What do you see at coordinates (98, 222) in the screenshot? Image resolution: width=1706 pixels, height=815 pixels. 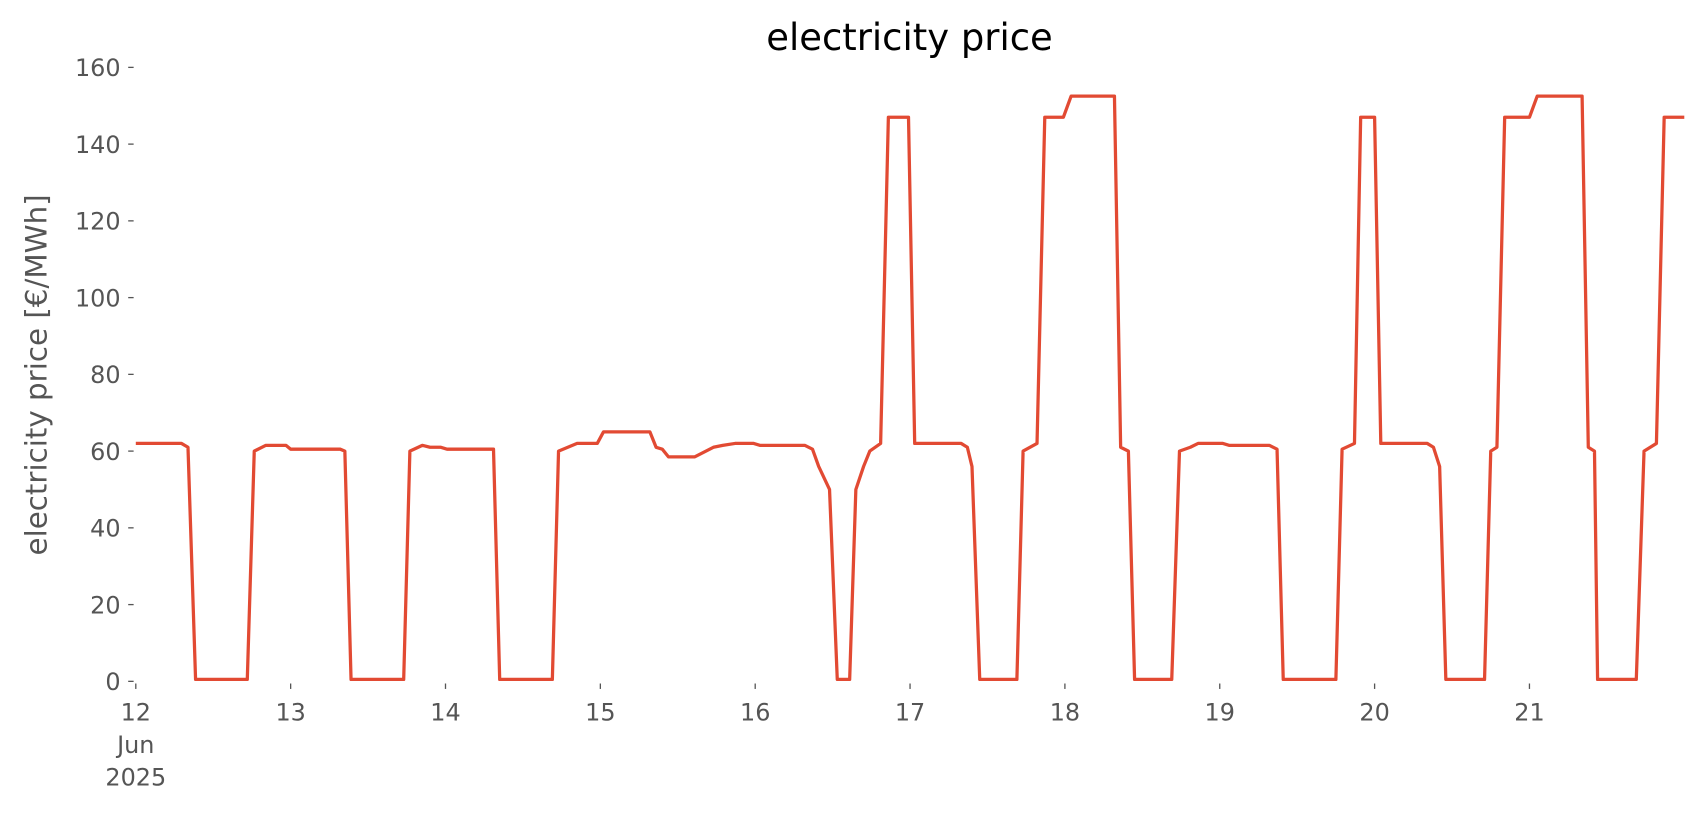 I see `y-tick-label: 120` at bounding box center [98, 222].